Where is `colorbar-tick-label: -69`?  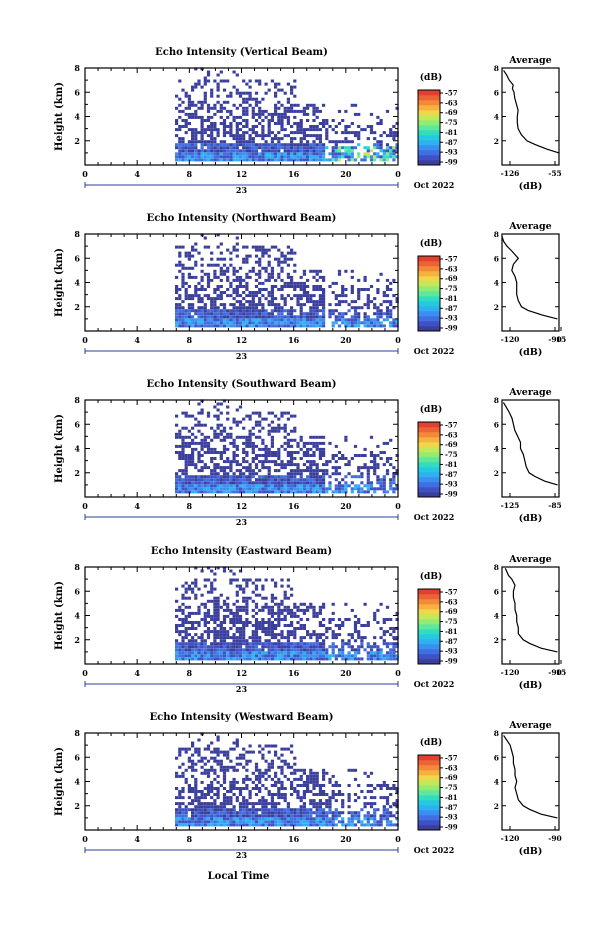 colorbar-tick-label: -69 is located at coordinates (451, 444).